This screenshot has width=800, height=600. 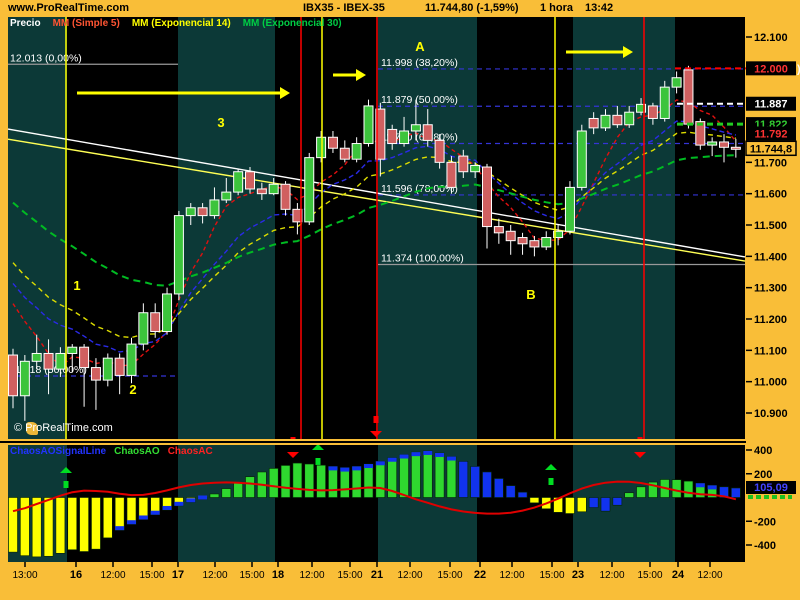 I want to click on legend-item-chaosao: ChaosAO, so click(x=137, y=451).